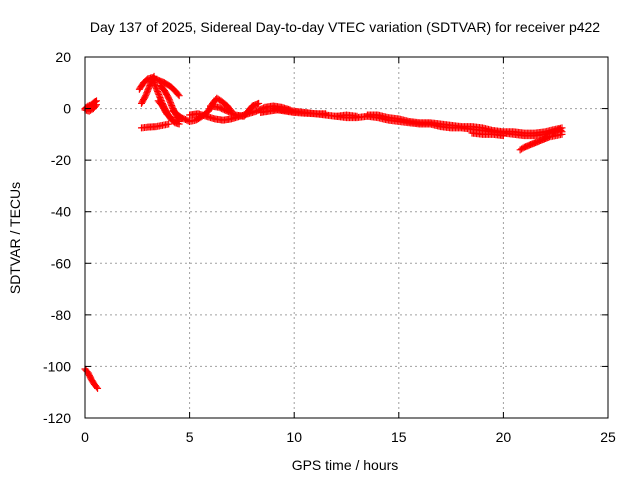 Image resolution: width=640 pixels, height=480 pixels. What do you see at coordinates (61, 315) in the screenshot?
I see `y-tick-label: -80` at bounding box center [61, 315].